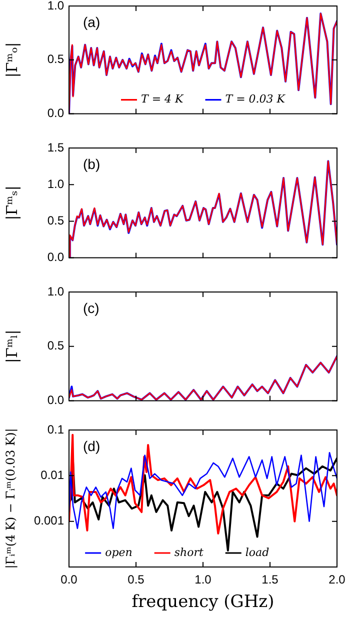 The height and width of the screenshot is (620, 353). Describe the element at coordinates (337, 579) in the screenshot. I see `x-tick-label: 2.0` at that location.